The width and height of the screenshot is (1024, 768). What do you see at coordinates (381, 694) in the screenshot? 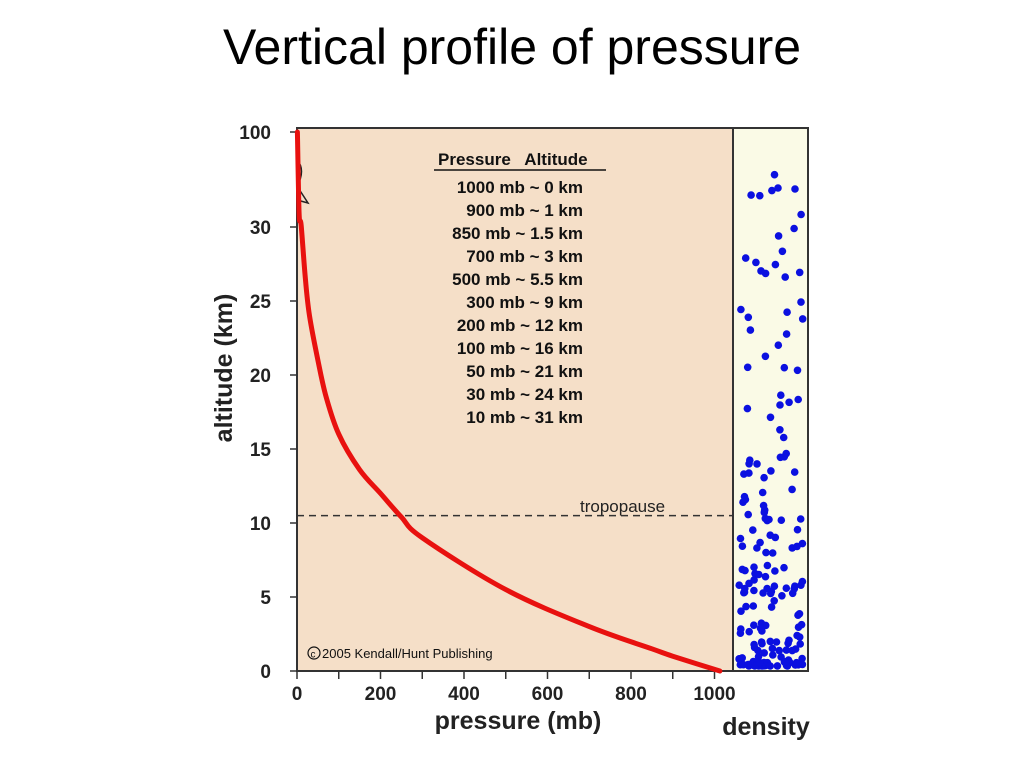
I see `x-tick-label: 200` at bounding box center [381, 694].